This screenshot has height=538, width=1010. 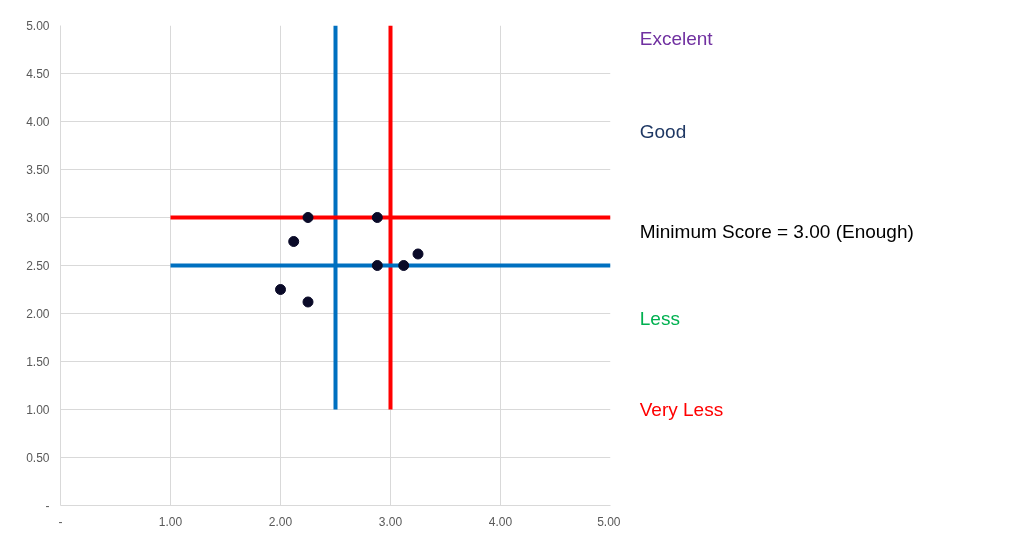 What do you see at coordinates (60, 521) in the screenshot?
I see `x-tick-label: -` at bounding box center [60, 521].